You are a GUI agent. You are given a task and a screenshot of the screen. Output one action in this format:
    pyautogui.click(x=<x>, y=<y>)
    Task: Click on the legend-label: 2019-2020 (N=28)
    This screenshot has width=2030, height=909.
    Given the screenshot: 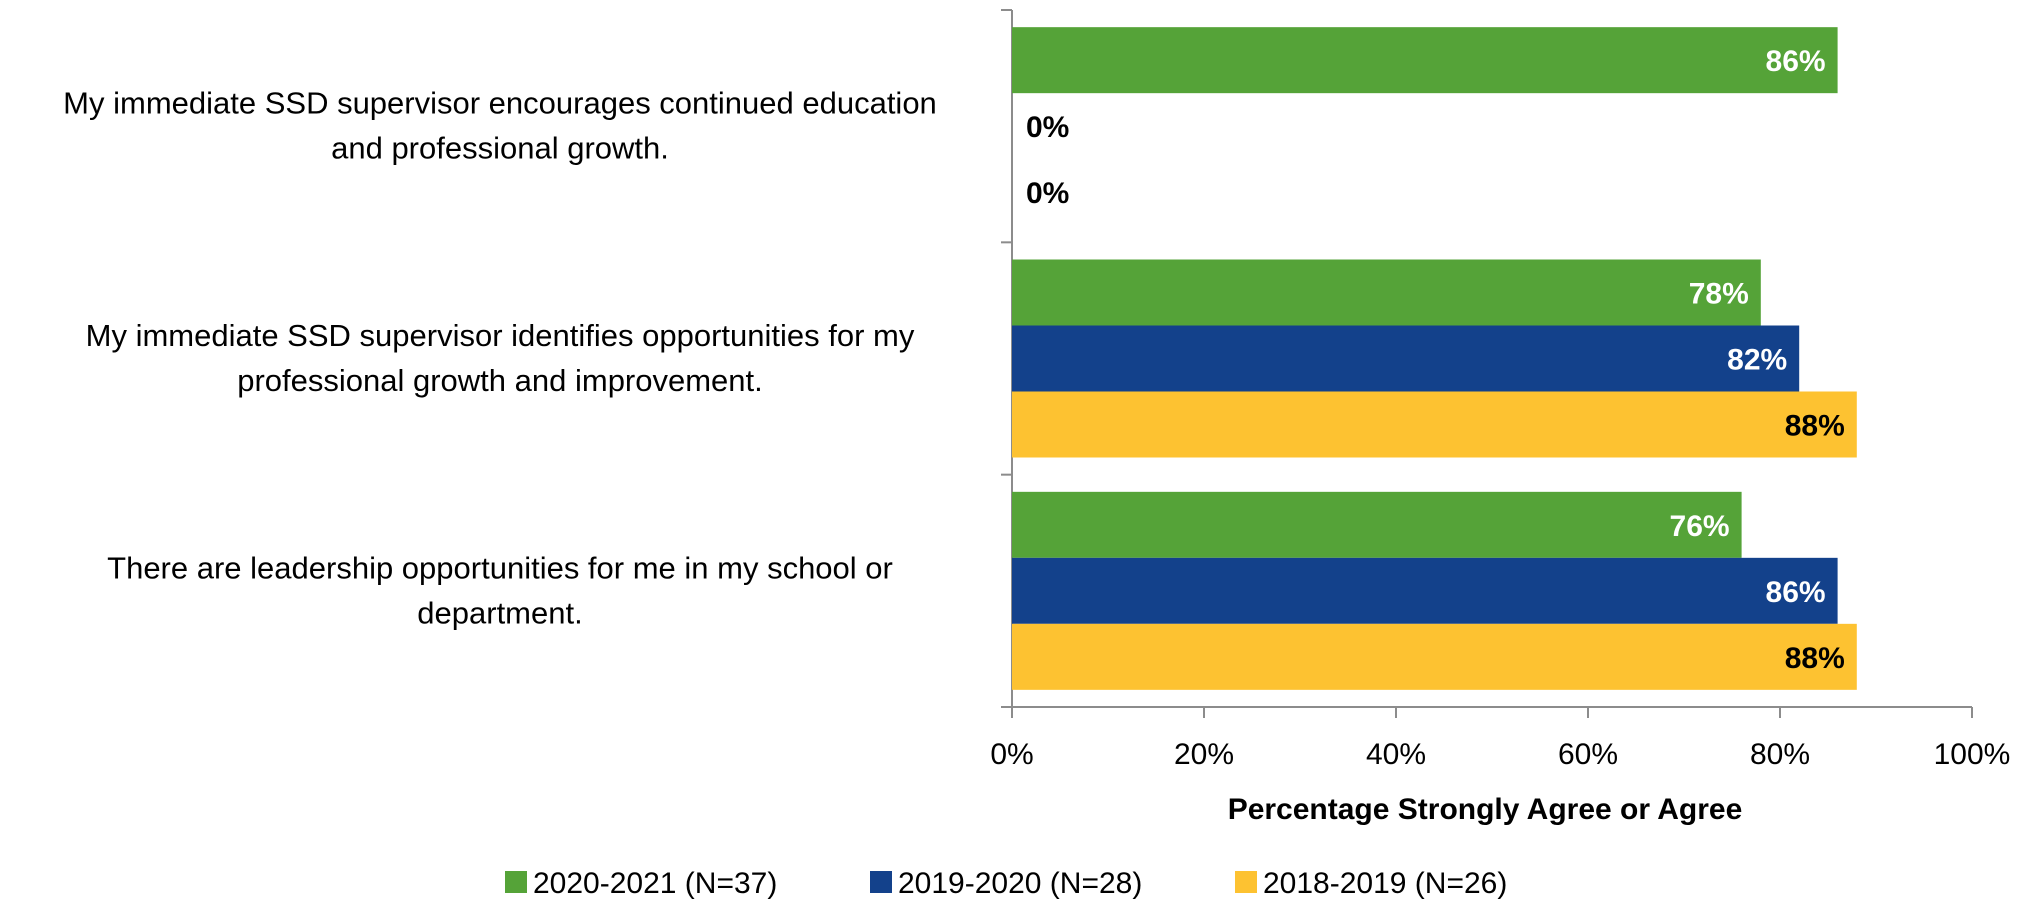 What is the action you would take?
    pyautogui.click(x=1020, y=883)
    